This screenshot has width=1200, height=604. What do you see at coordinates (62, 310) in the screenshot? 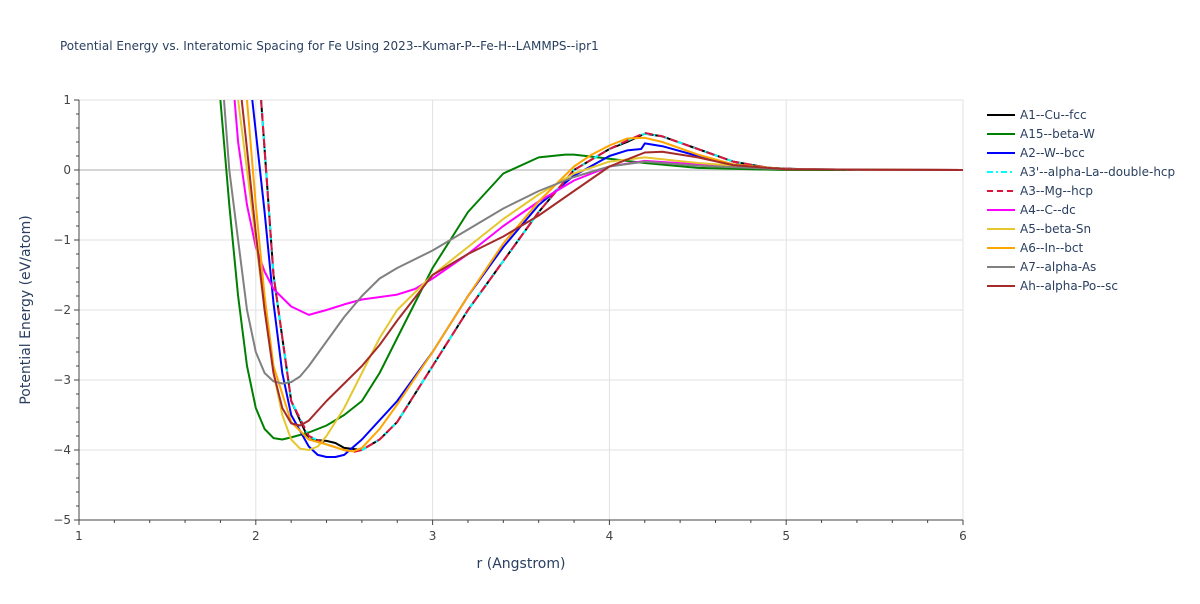
I see `y-tick-label: −2` at bounding box center [62, 310].